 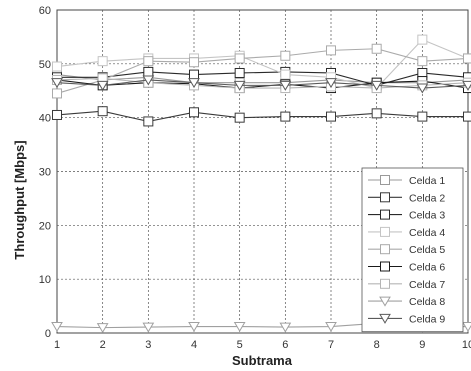 I want to click on legend-label: Celda 7, so click(x=427, y=285).